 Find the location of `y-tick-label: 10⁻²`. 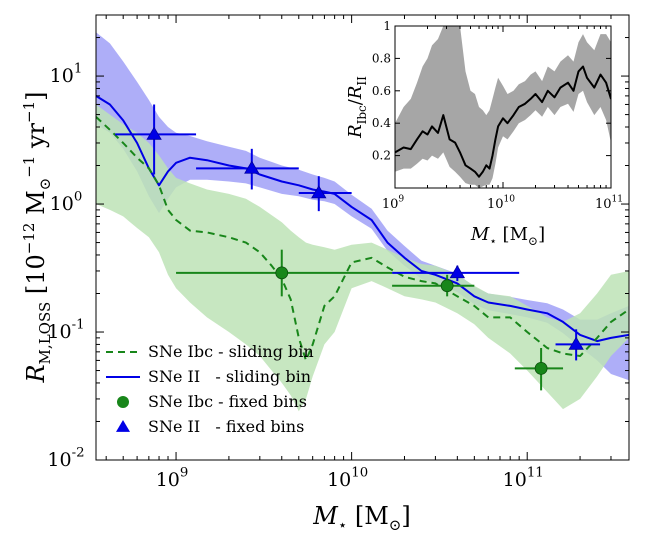

y-tick-label: 10⁻² is located at coordinates (65, 459).